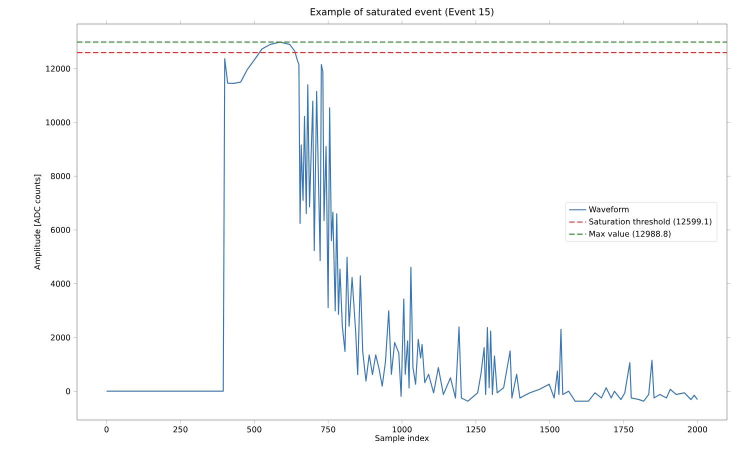 Image resolution: width=734 pixels, height=459 pixels. What do you see at coordinates (402, 13) in the screenshot?
I see `chart-title: Example of saturated event (Event 15)` at bounding box center [402, 13].